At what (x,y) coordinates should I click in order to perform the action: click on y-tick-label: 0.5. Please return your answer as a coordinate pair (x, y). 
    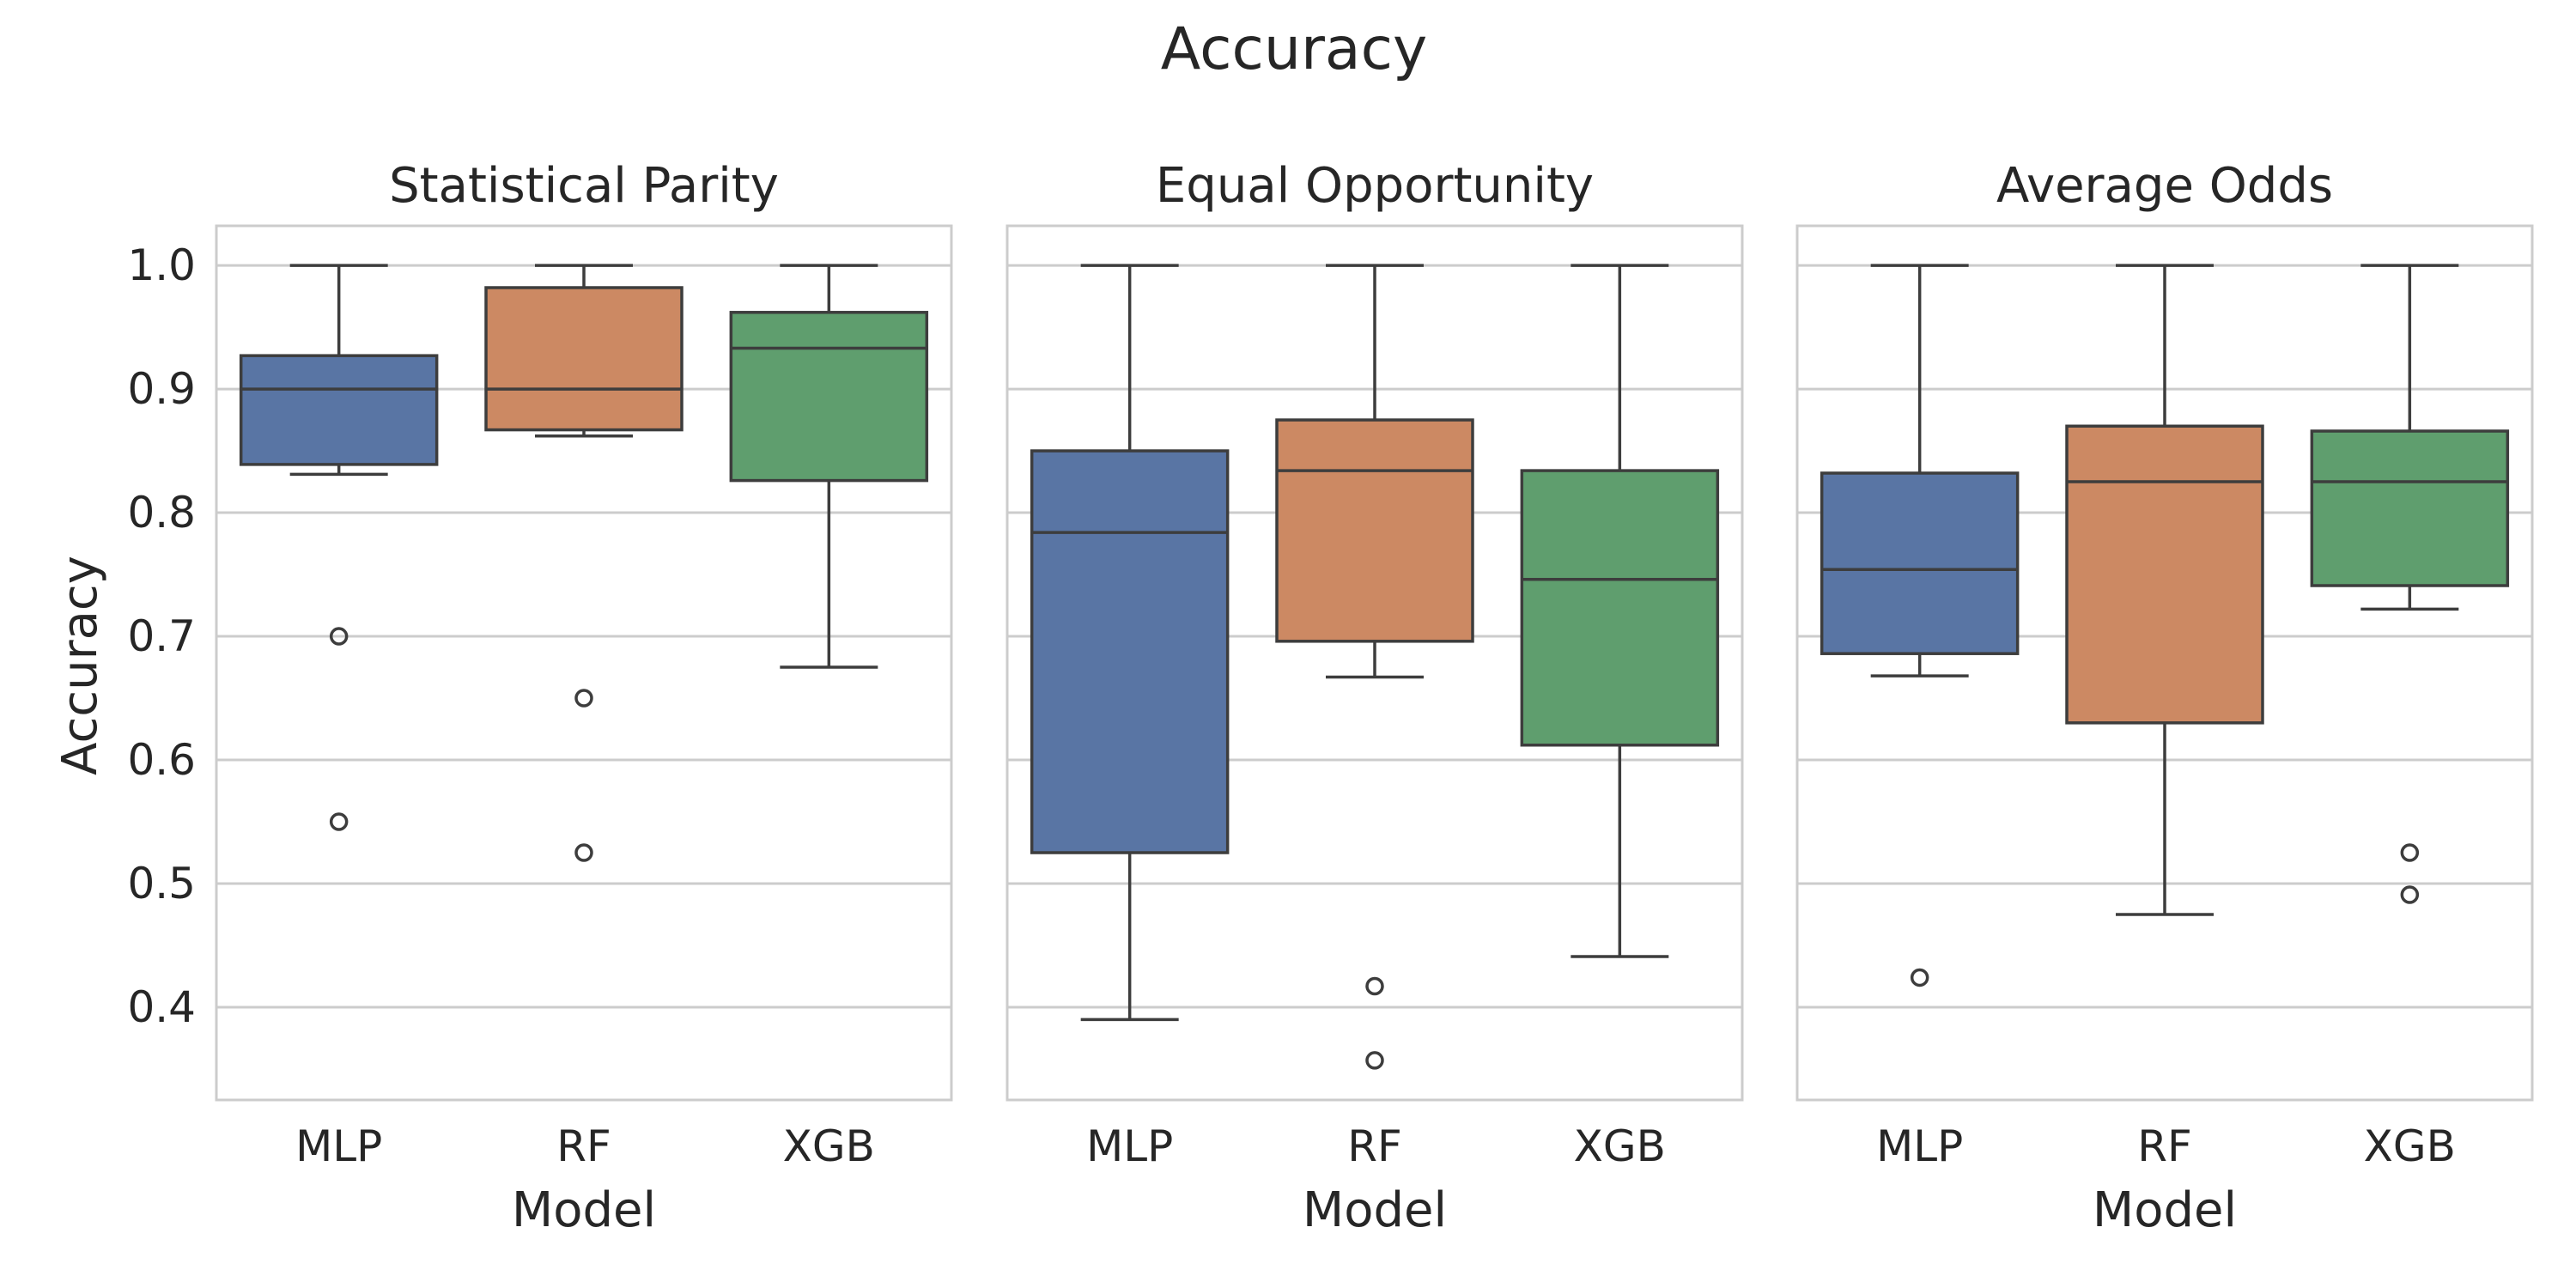
    Looking at the image, I should click on (161, 884).